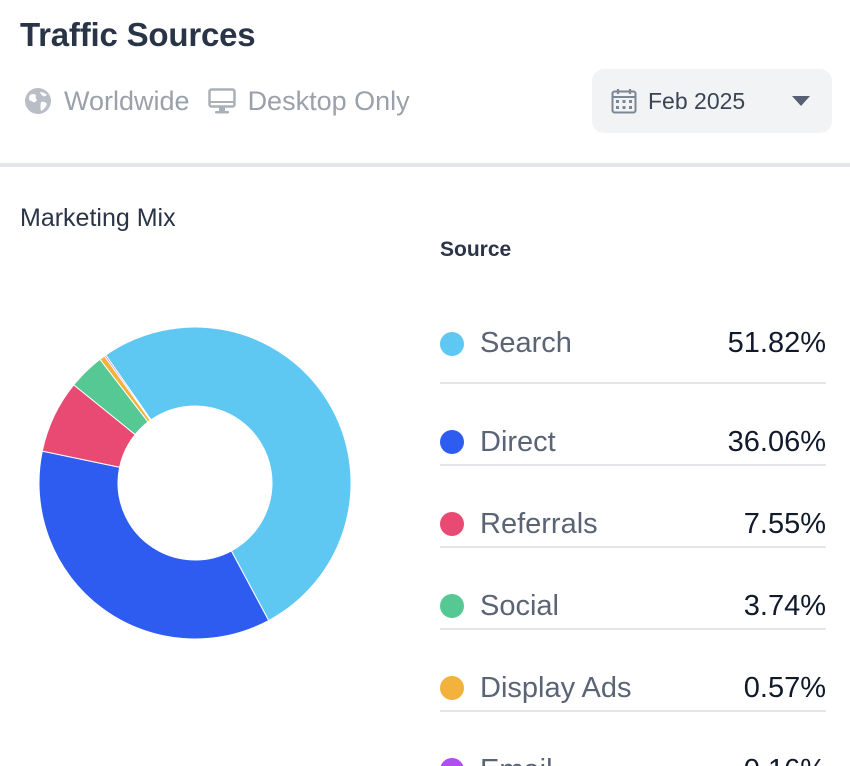  Describe the element at coordinates (138, 34) in the screenshot. I see `page-title: Traffic Sources` at that location.